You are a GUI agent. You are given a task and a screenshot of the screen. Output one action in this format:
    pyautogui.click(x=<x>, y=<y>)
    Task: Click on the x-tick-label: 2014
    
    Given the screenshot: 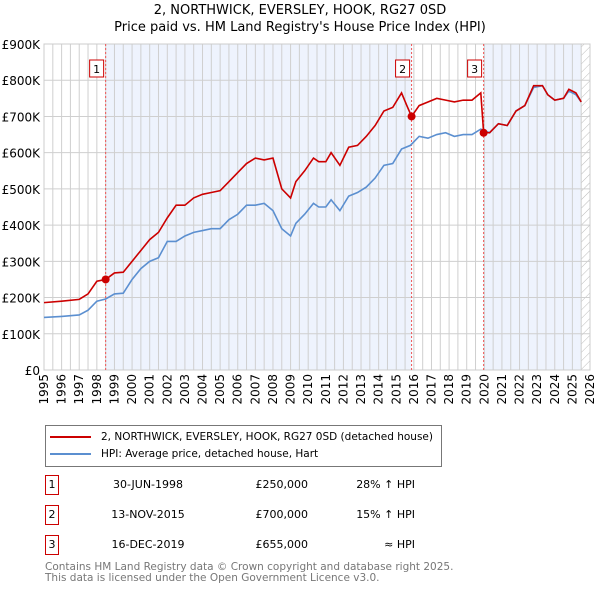 What is the action you would take?
    pyautogui.click(x=379, y=389)
    